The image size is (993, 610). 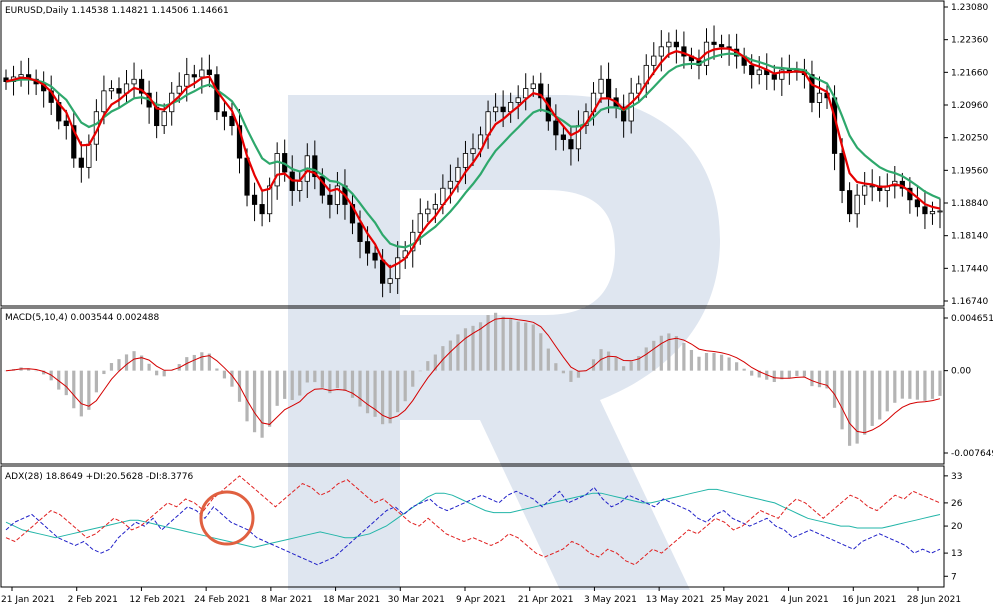 What do you see at coordinates (957, 504) in the screenshot?
I see `adx-tick-label: 26` at bounding box center [957, 504].